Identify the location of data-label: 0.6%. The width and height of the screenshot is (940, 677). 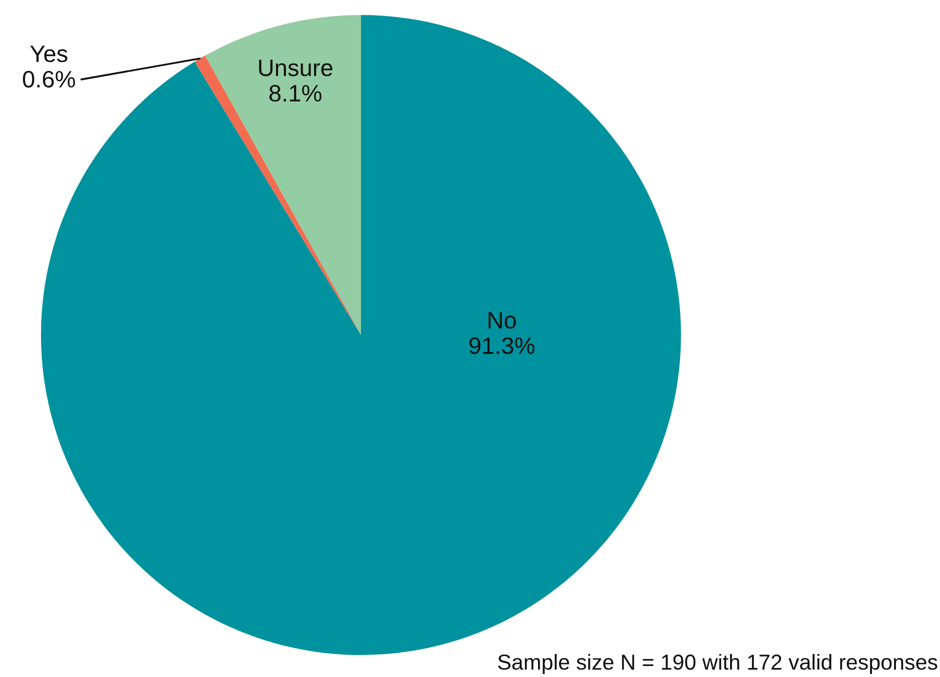
(49, 79).